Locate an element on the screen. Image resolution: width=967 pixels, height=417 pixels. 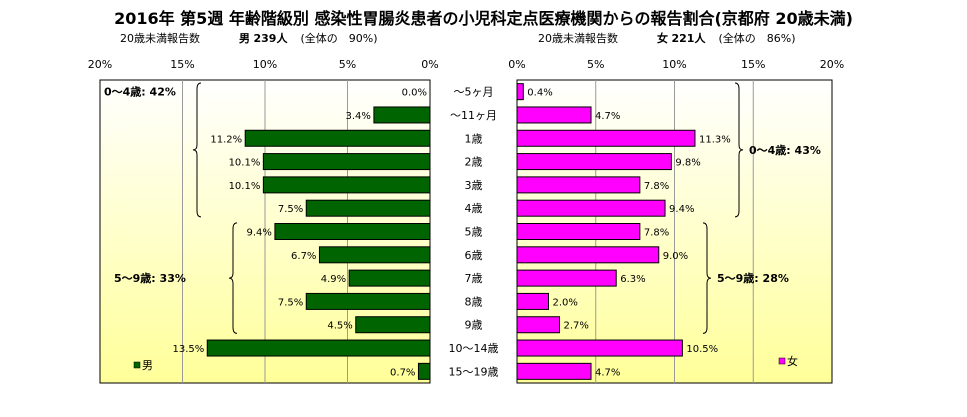
male-value-label: 11.2% is located at coordinates (226, 139).